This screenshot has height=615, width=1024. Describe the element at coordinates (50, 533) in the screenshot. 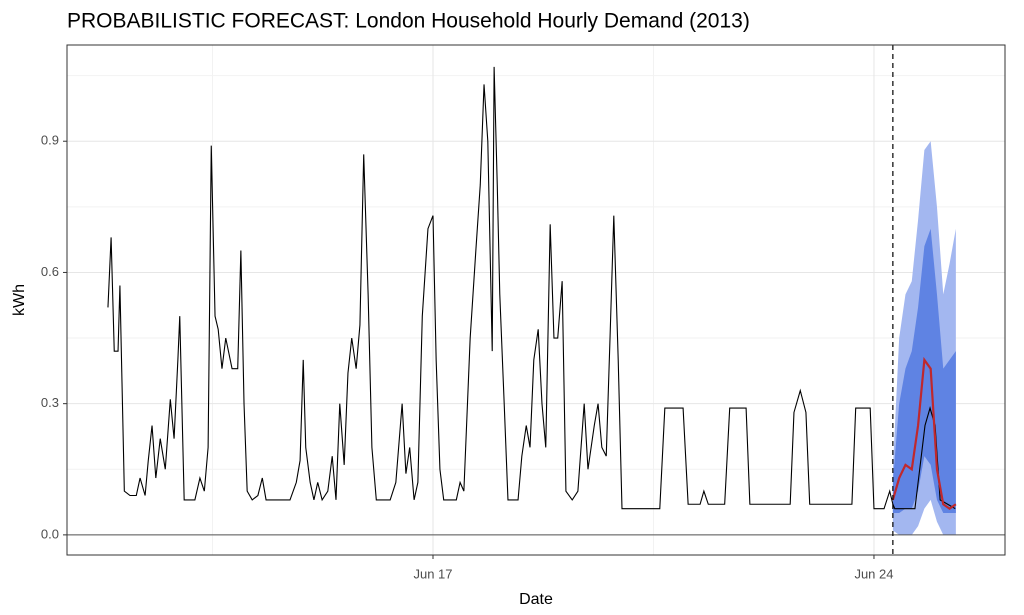

I see `y-tick-label: 0.0` at that location.